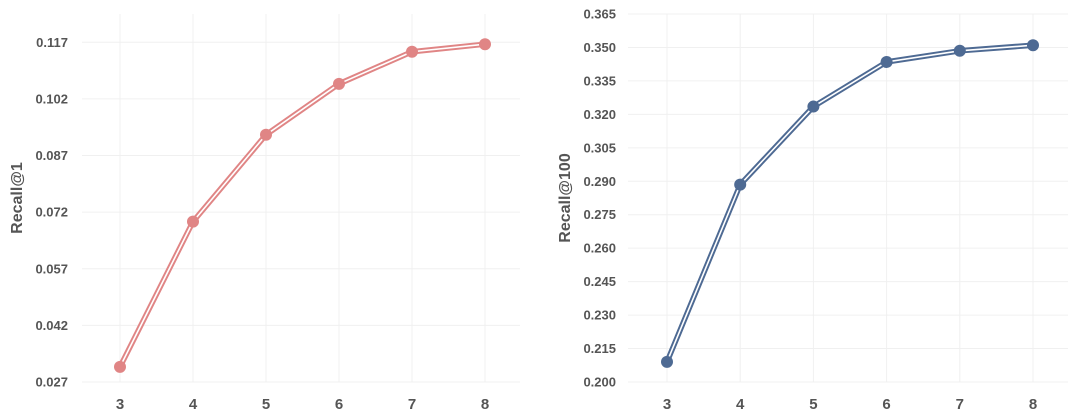  Describe the element at coordinates (565, 198) in the screenshot. I see `y-axis-label: Recall@100` at that location.